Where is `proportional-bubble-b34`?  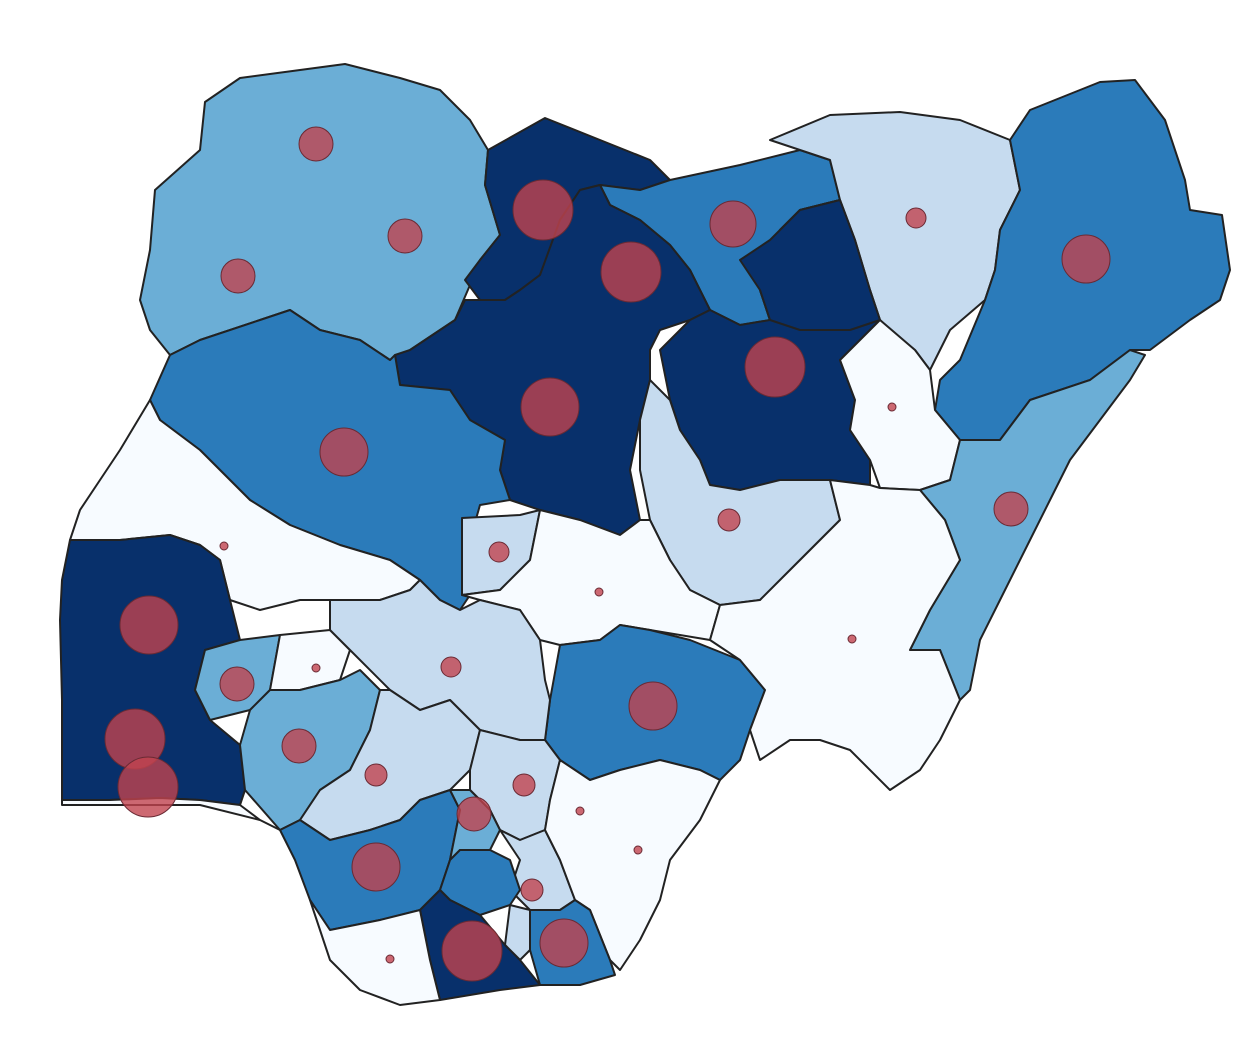 proportional-bubble-b34 is located at coordinates (472, 951).